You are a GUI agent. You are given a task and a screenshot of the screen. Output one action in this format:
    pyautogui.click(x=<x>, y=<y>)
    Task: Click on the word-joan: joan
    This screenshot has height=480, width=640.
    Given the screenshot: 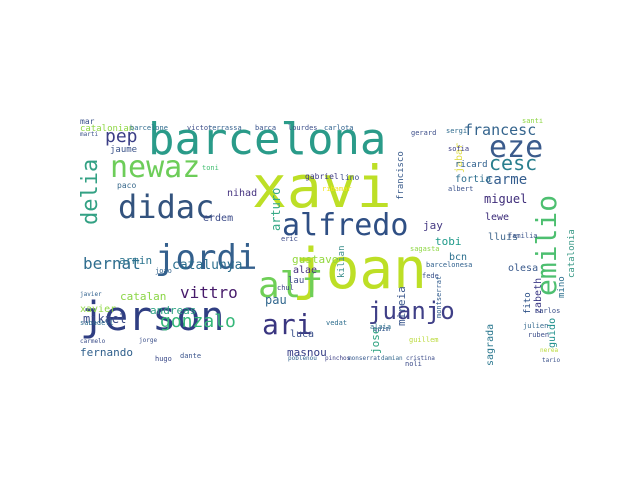 What is the action you would take?
    pyautogui.click(x=359, y=269)
    